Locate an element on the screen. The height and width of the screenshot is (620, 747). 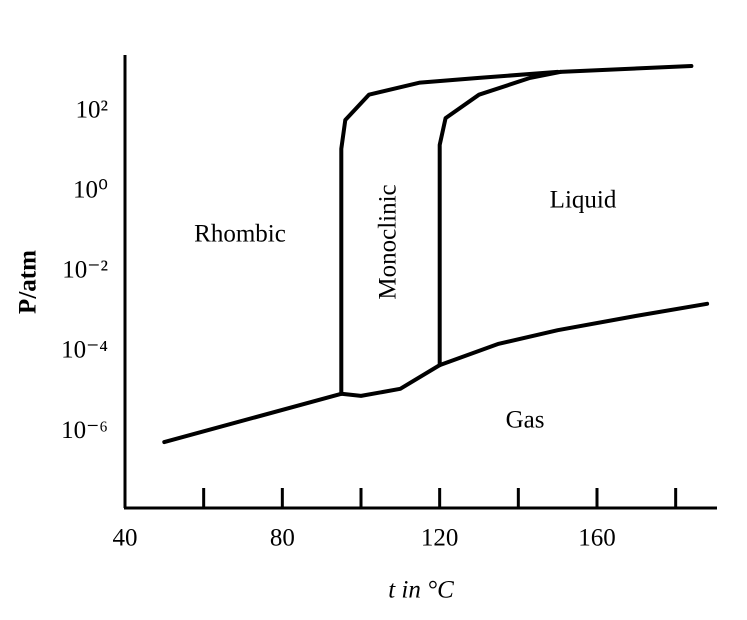
x-tick-label: 80 is located at coordinates (282, 538).